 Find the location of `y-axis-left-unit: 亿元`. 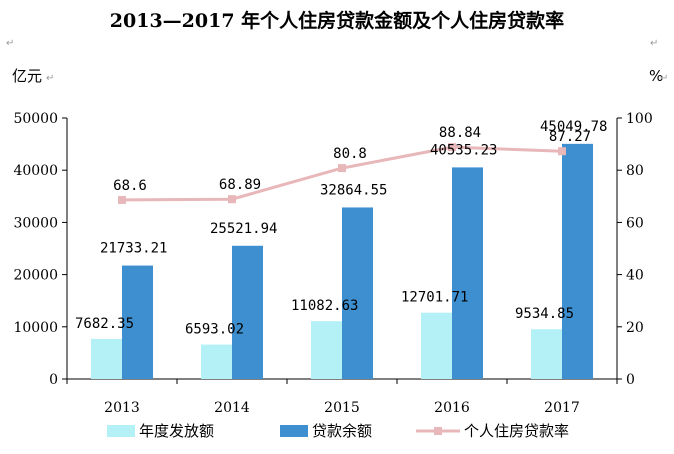

y-axis-left-unit: 亿元 is located at coordinates (27, 76).